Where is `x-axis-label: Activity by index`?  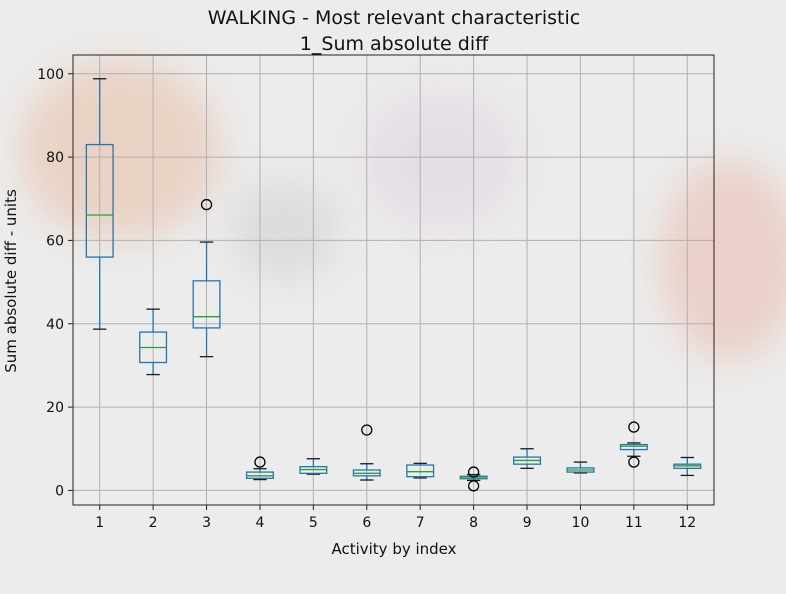 x-axis-label: Activity by index is located at coordinates (393, 549).